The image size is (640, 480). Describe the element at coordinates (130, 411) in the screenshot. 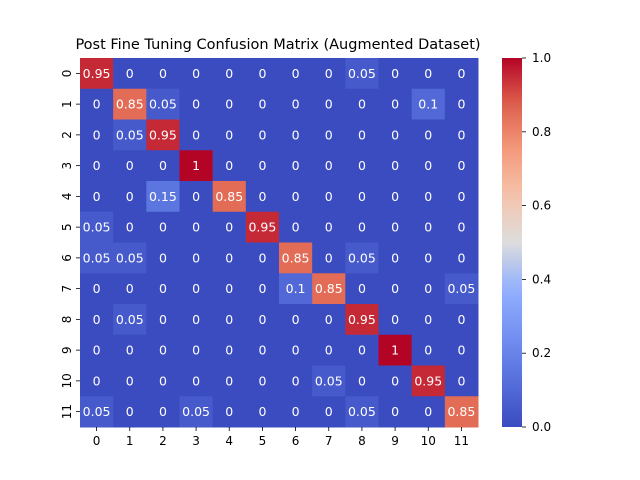

I see `cell-label-11-1: 0` at that location.